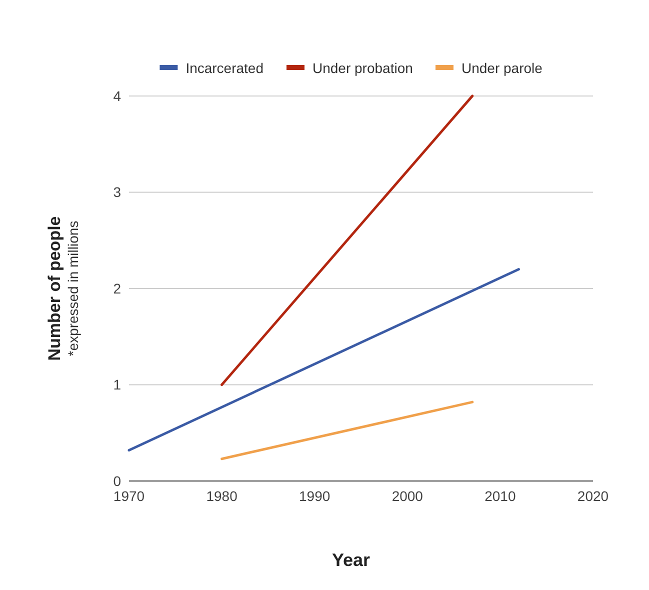 Image resolution: width=649 pixels, height=590 pixels. What do you see at coordinates (351, 560) in the screenshot?
I see `x-axis-title: Year` at bounding box center [351, 560].